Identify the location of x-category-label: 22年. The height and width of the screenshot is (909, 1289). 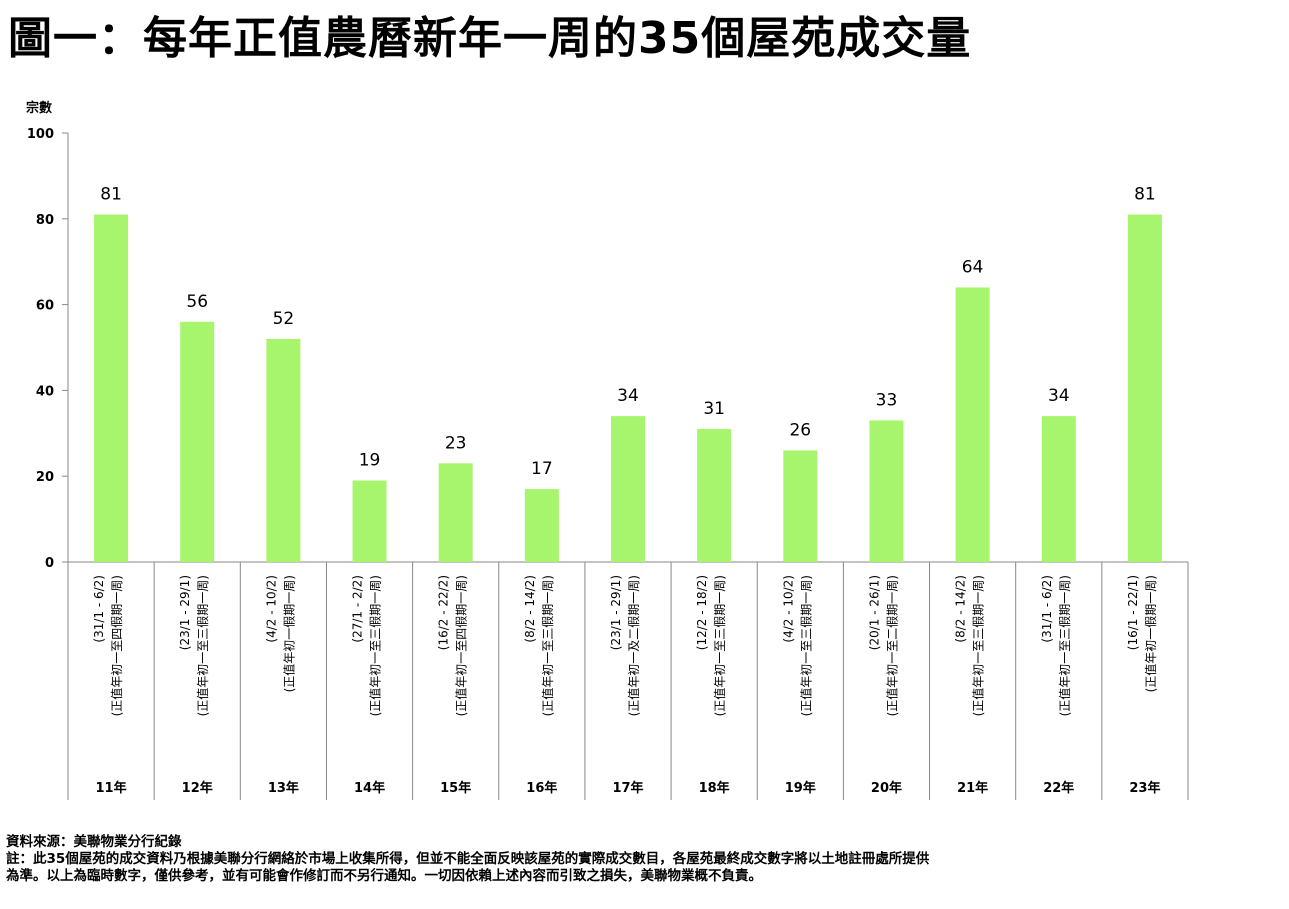
(1058, 788).